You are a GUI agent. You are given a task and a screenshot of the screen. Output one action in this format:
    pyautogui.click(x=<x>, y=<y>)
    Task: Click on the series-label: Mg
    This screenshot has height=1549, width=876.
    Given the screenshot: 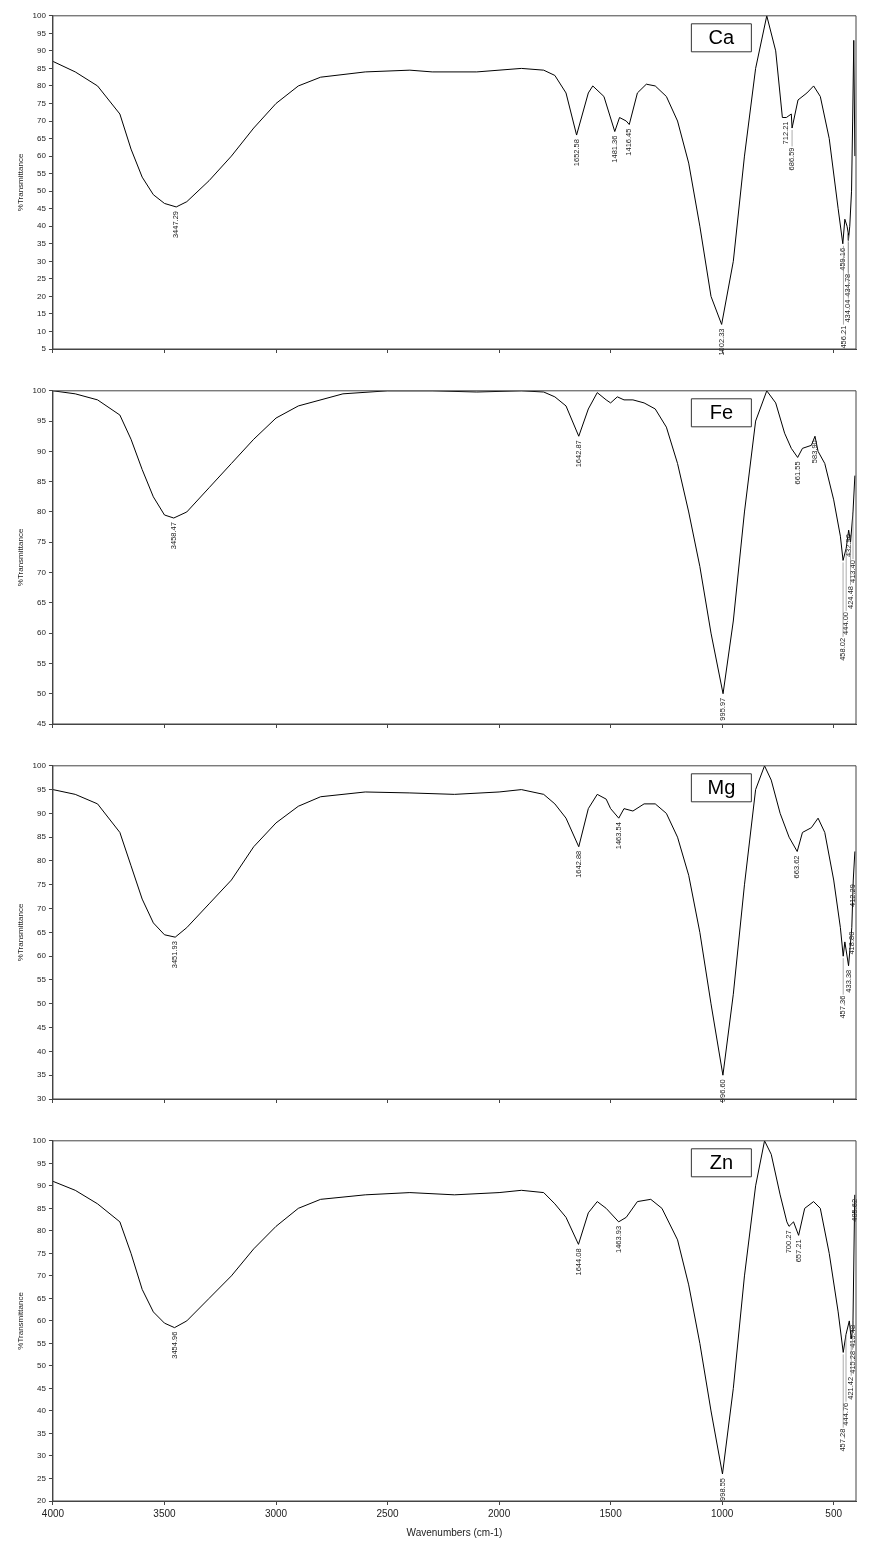 What is the action you would take?
    pyautogui.click(x=721, y=787)
    